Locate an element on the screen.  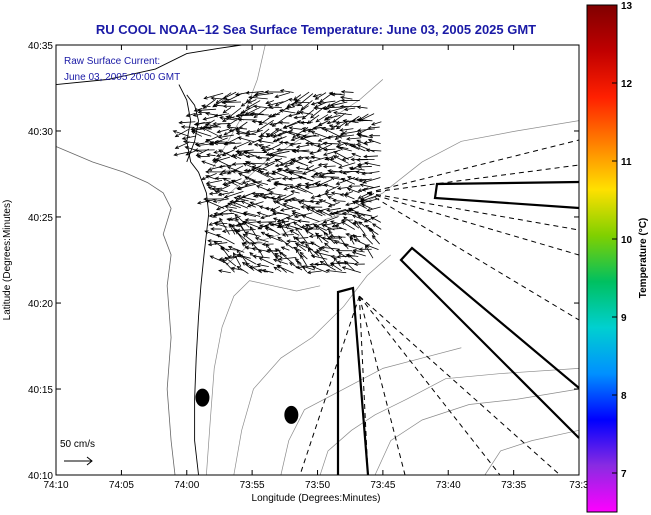
y-tick-label: 40:25 is located at coordinates (40, 218).